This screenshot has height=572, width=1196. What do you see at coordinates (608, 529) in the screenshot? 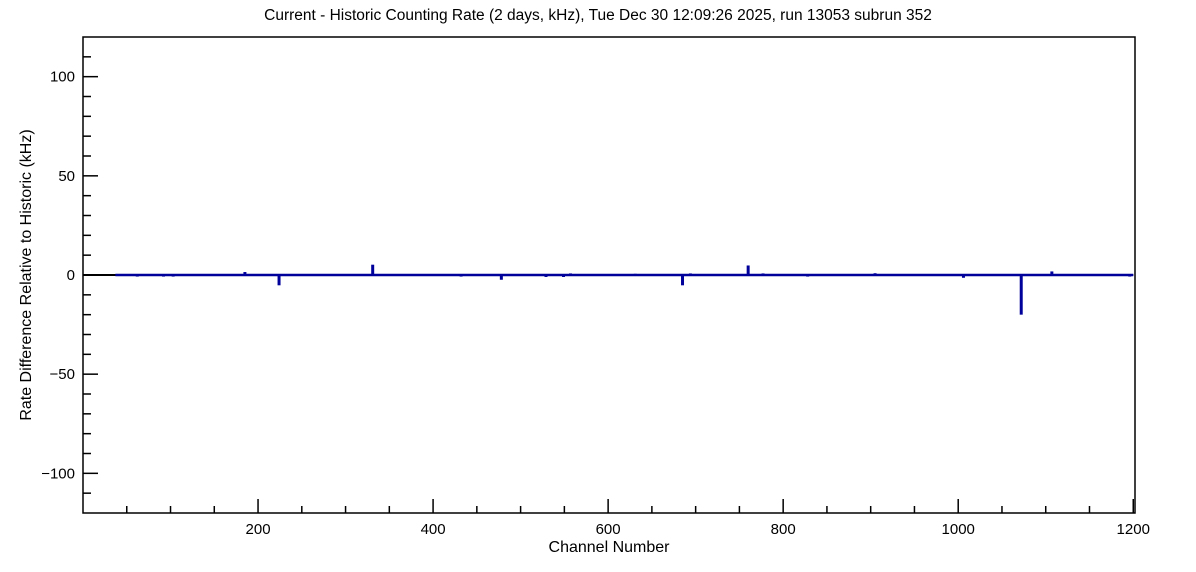
I see `x-tick-label: 600` at bounding box center [608, 529].